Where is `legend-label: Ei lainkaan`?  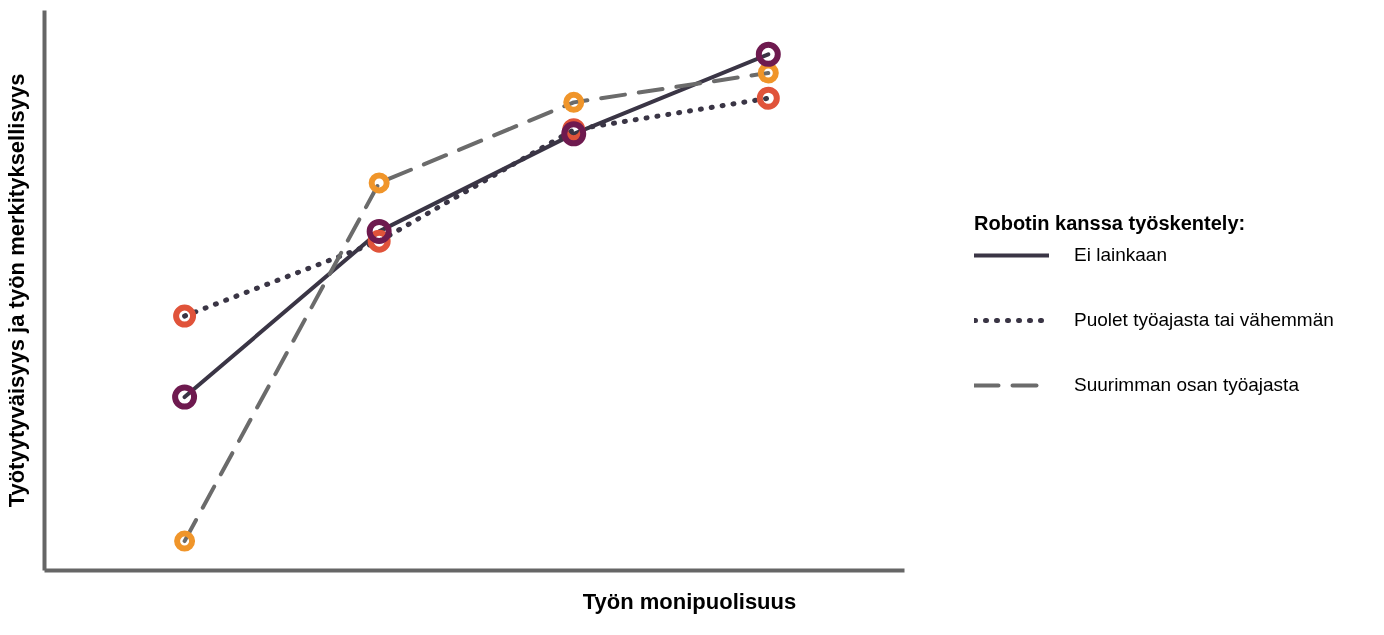
legend-label: Ei lainkaan is located at coordinates (1120, 255).